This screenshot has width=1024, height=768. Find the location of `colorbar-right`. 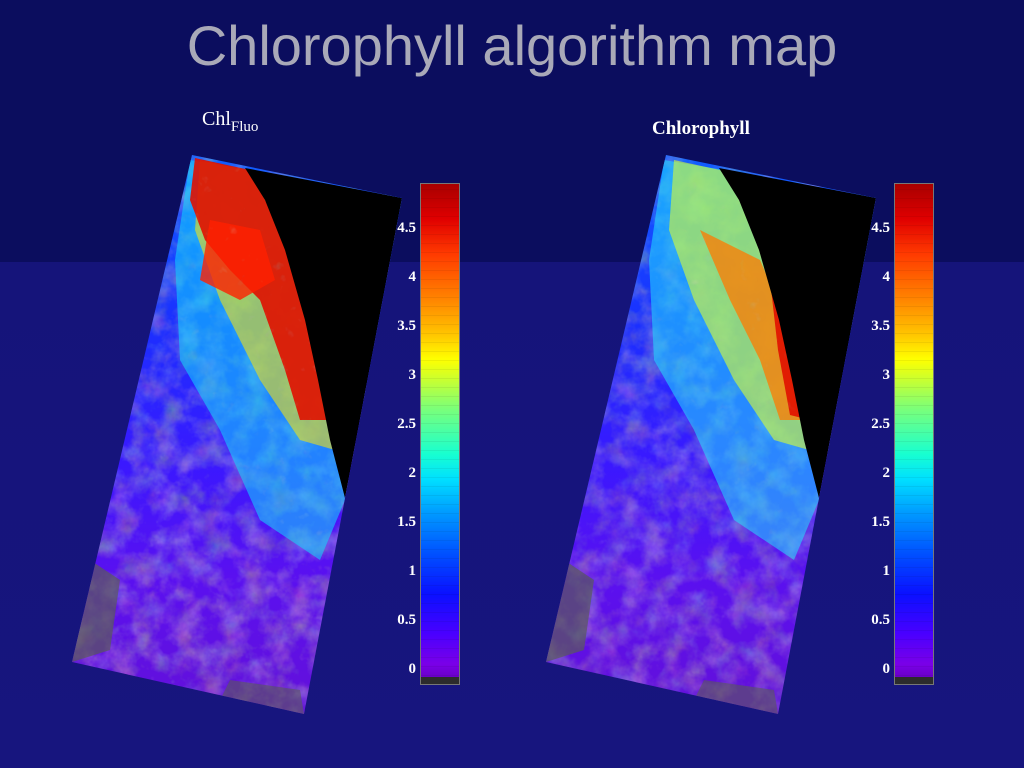

colorbar-right is located at coordinates (914, 434).